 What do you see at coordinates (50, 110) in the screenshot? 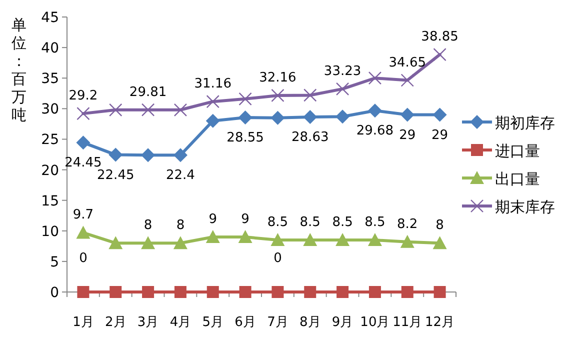
I see `y-tick-label: 30` at bounding box center [50, 110].